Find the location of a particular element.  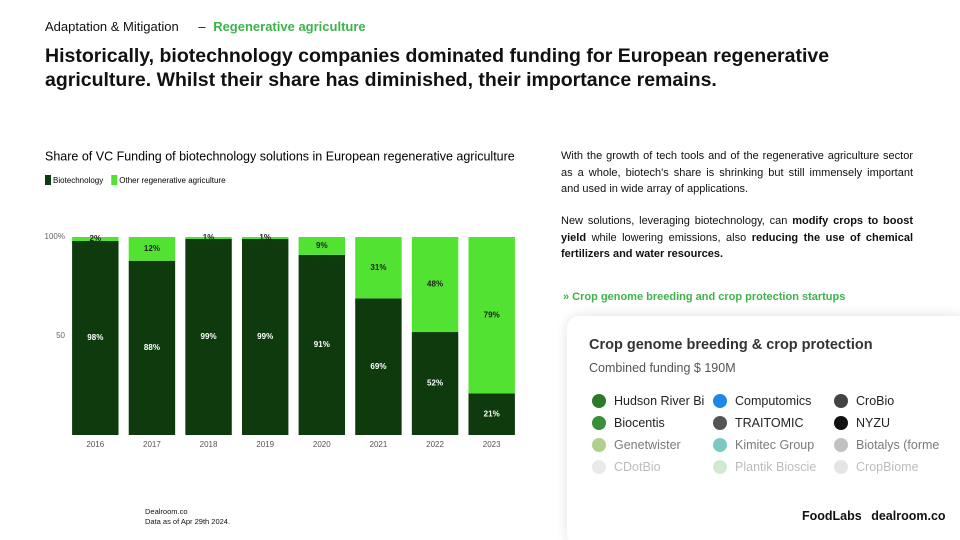

value-label: 88% is located at coordinates (152, 347).